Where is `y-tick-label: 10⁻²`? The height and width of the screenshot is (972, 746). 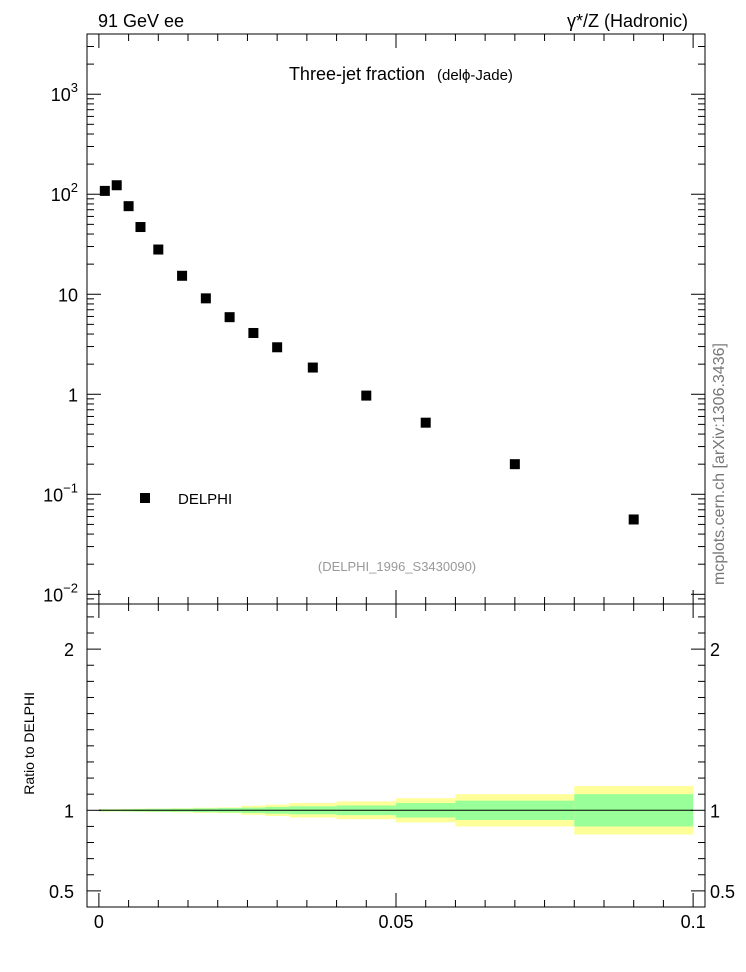 y-tick-label: 10⁻² is located at coordinates (60, 592).